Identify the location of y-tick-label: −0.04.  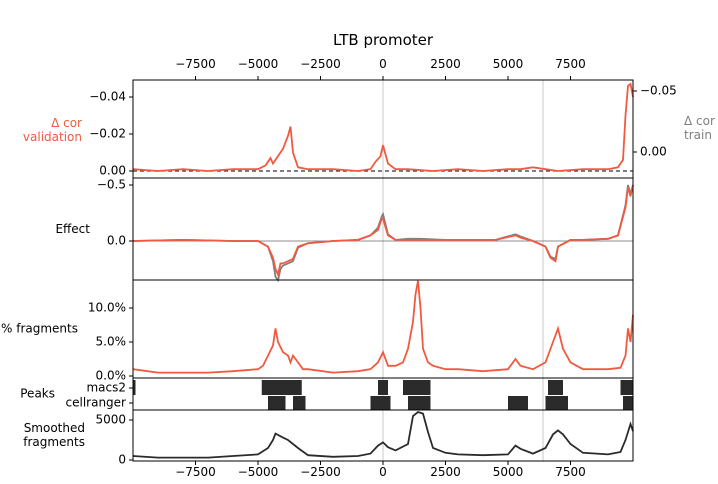
(107, 97).